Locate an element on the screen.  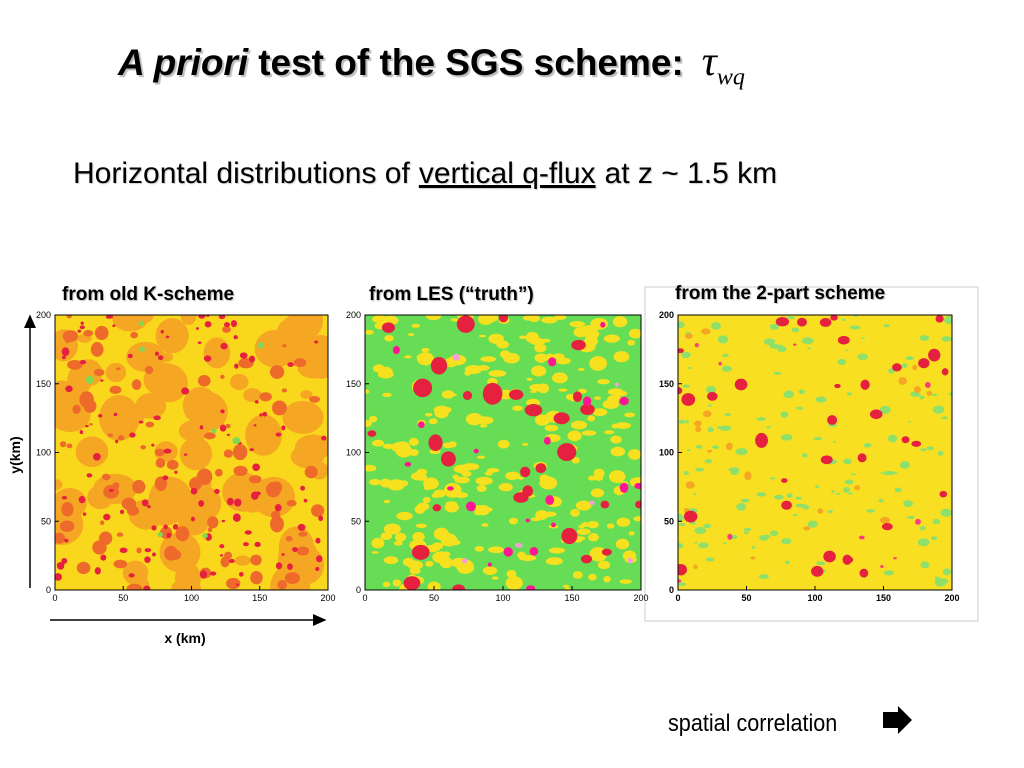
symbol: τ is located at coordinates (709, 62).